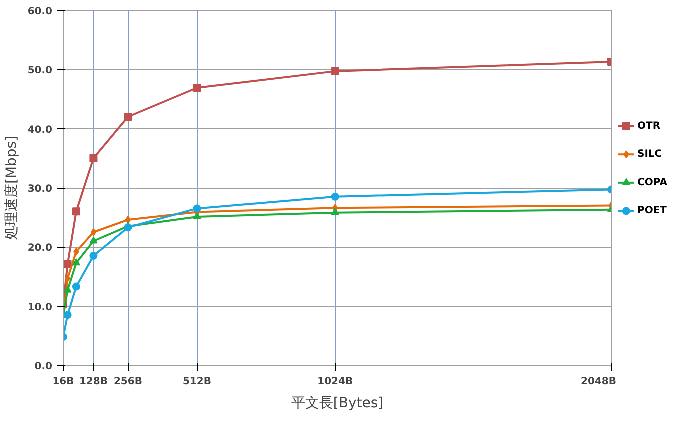 Image resolution: width=689 pixels, height=425 pixels. I want to click on y-tick-label: 60.0, so click(40, 12).